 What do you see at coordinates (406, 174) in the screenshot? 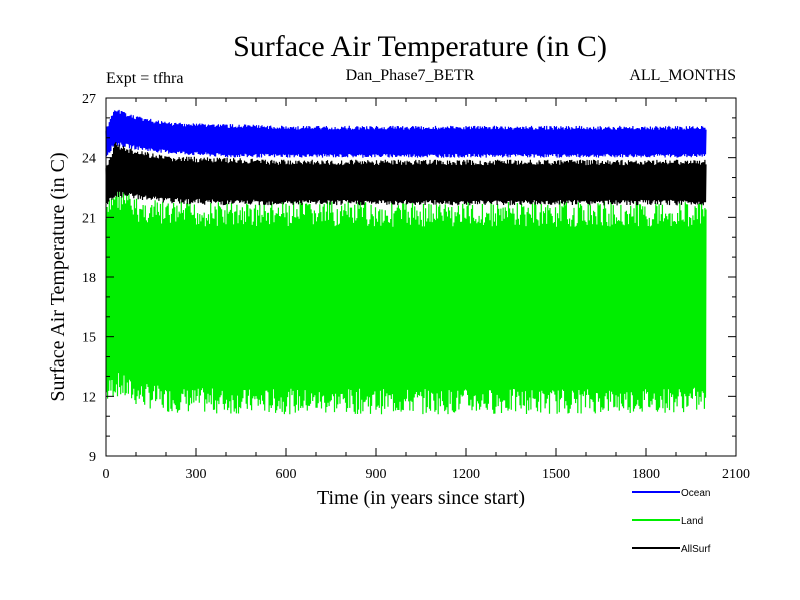
I see `series-allsurf` at bounding box center [406, 174].